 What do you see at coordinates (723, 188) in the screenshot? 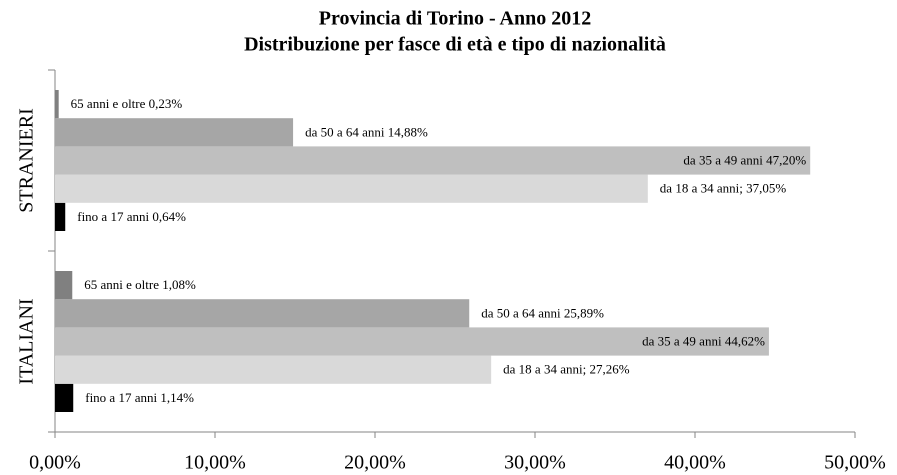
I see `value-label: da 18 a 34 anni; 37,05%` at bounding box center [723, 188].